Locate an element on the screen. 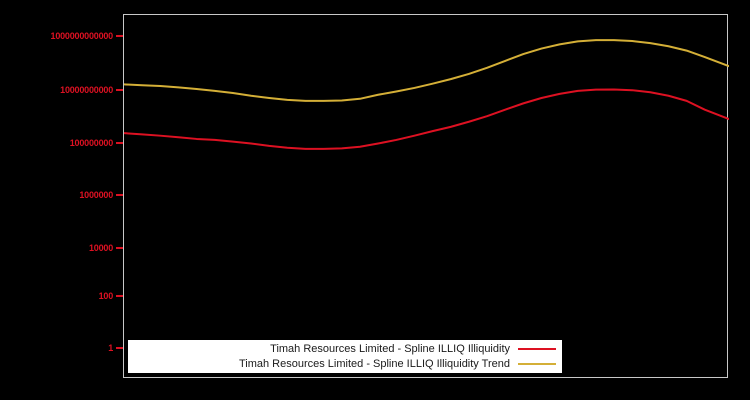  series-line-illiquidity is located at coordinates (426, 119).